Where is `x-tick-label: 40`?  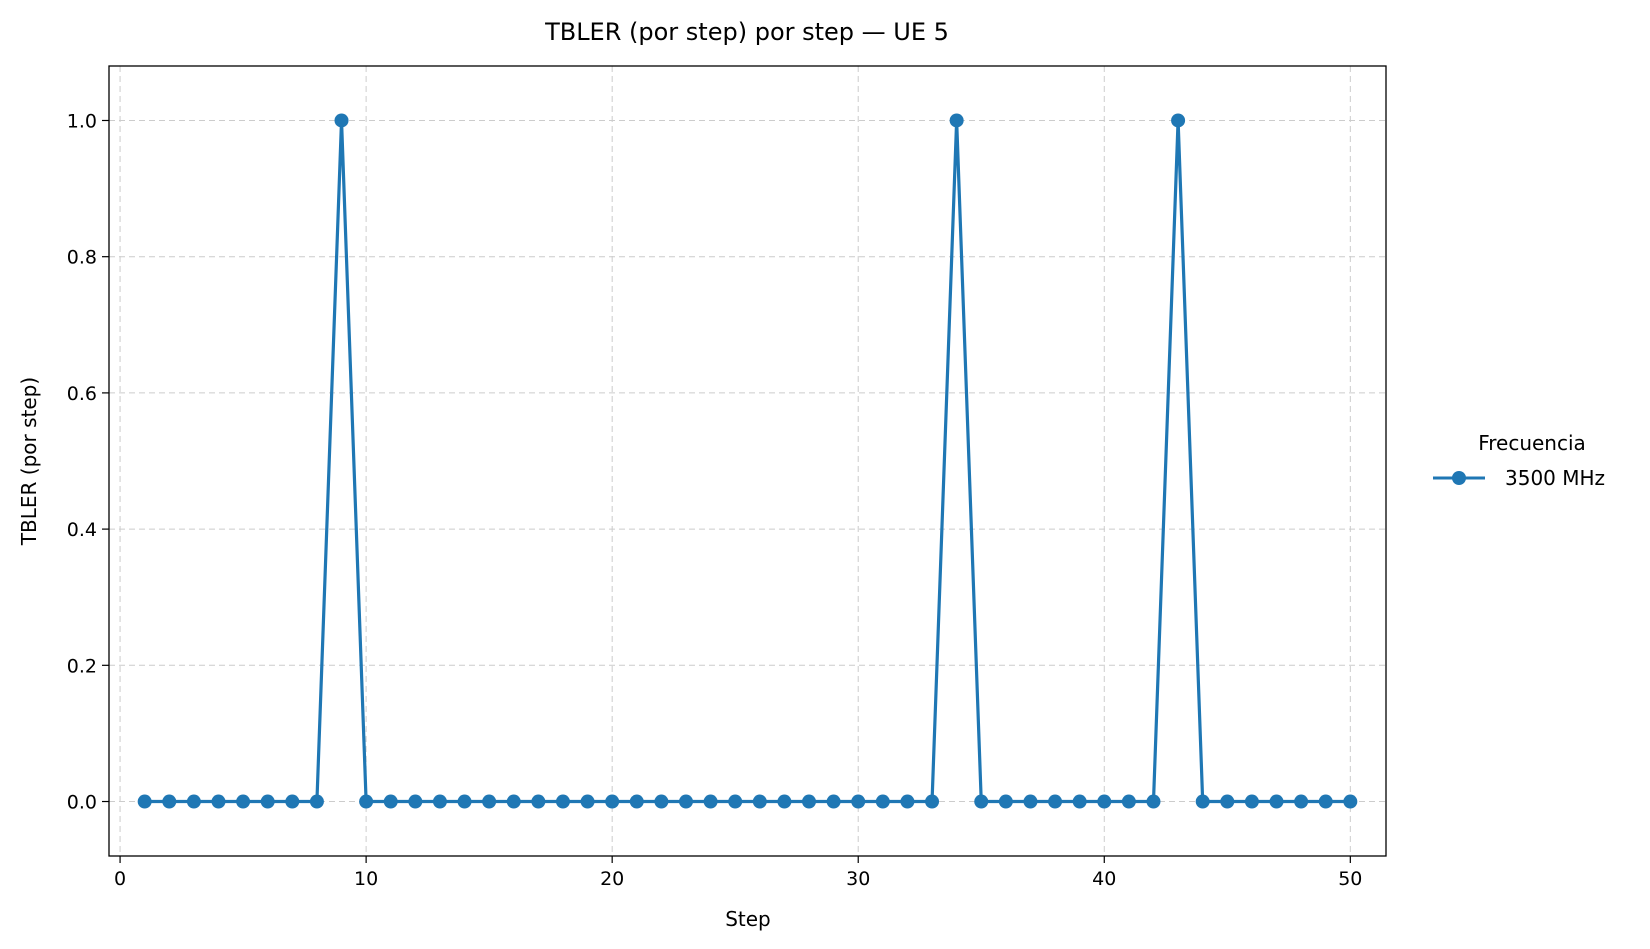 x-tick-label: 40 is located at coordinates (1104, 879).